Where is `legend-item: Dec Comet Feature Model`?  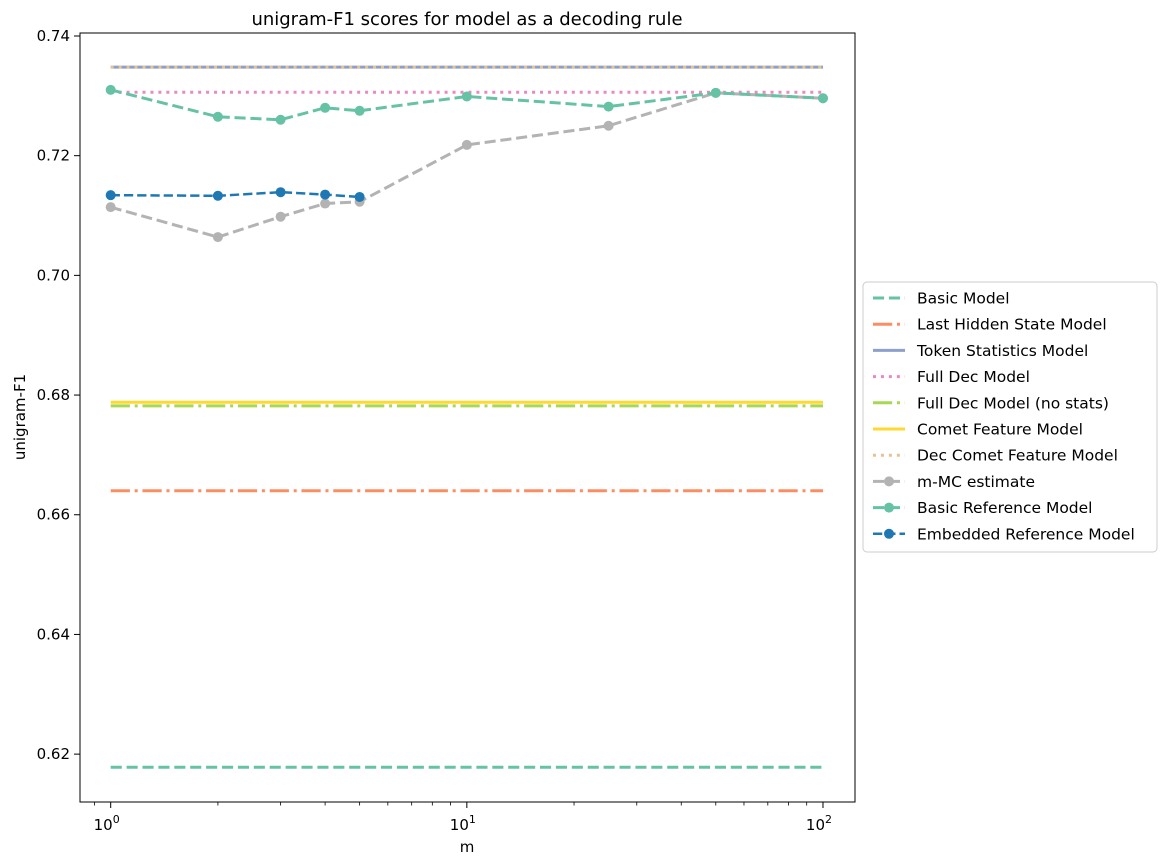 legend-item: Dec Comet Feature Model is located at coordinates (995, 456).